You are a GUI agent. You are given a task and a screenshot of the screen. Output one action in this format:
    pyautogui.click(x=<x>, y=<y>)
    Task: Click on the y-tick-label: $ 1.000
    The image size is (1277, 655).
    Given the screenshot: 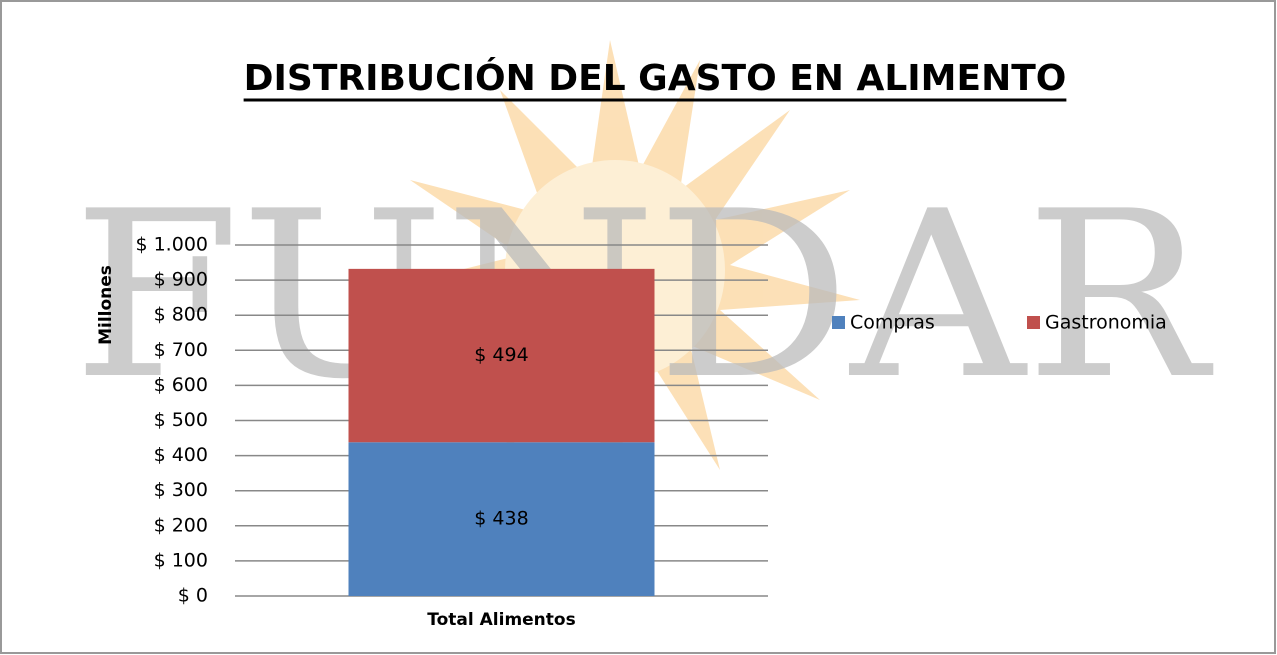 What is the action you would take?
    pyautogui.click(x=171, y=245)
    